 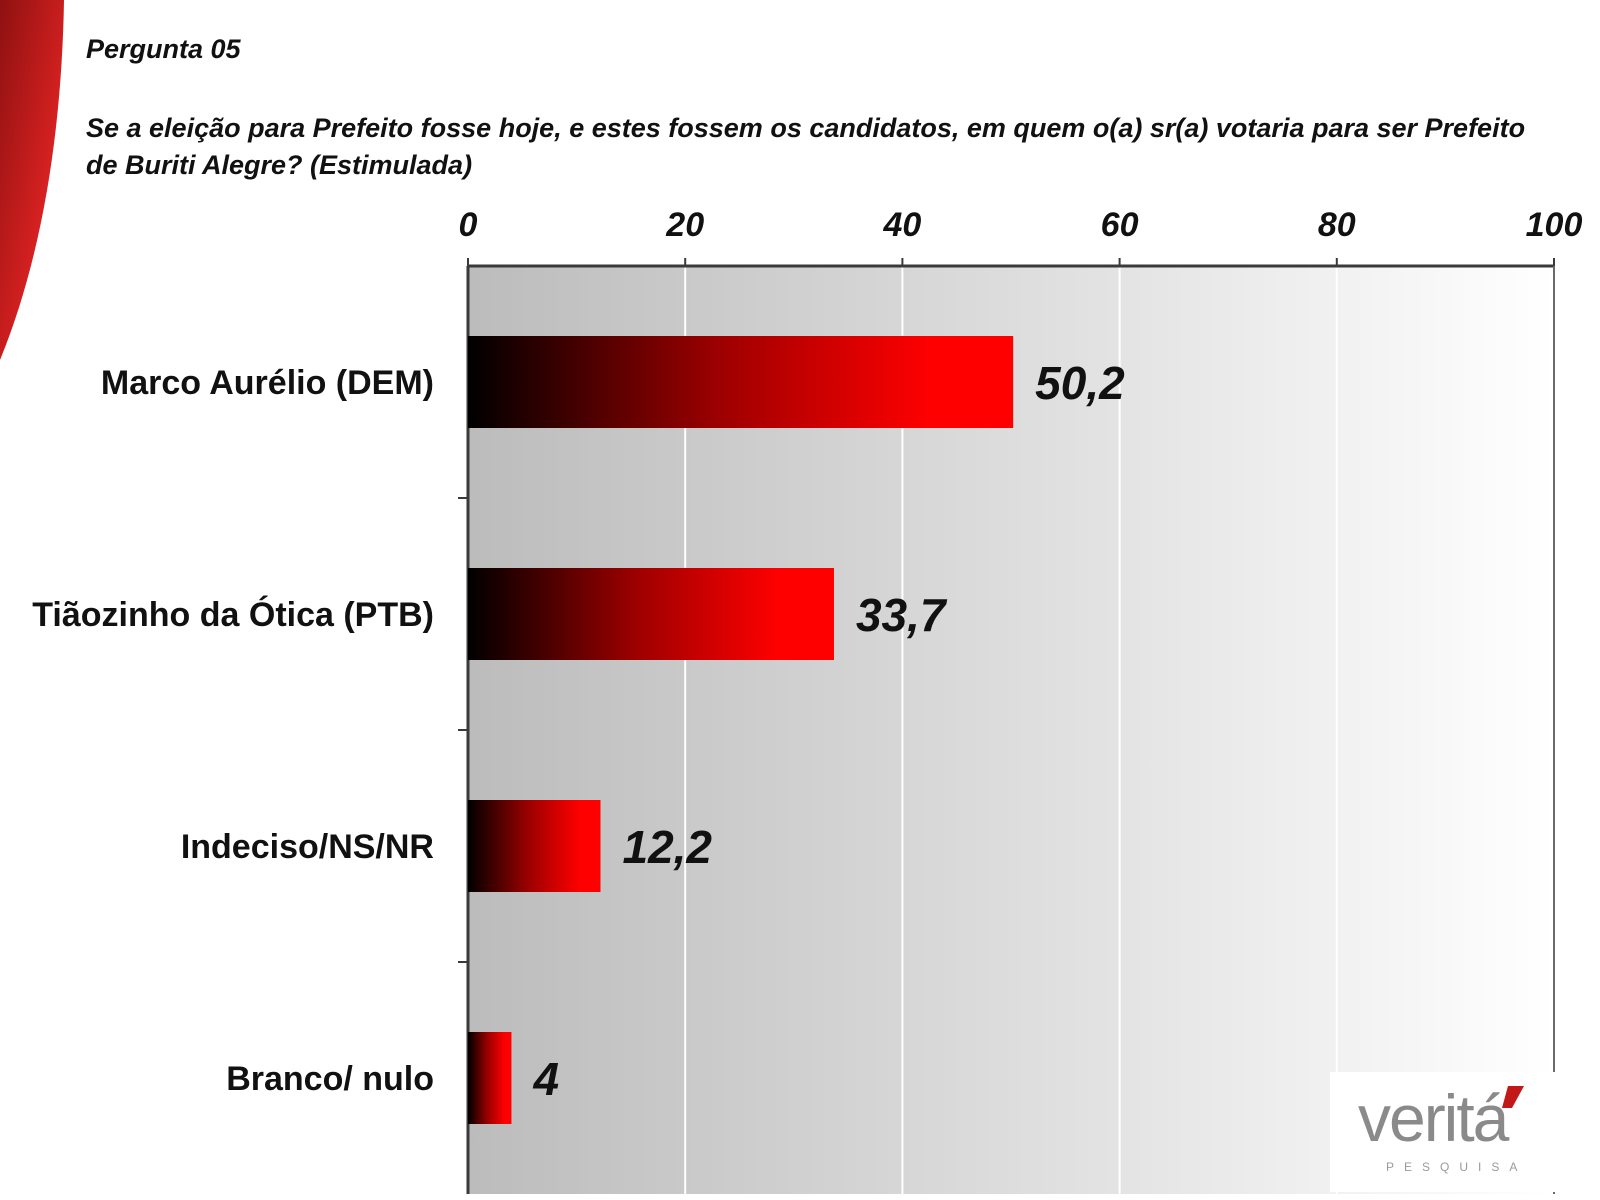 What do you see at coordinates (330, 1079) in the screenshot?
I see `category-label: Branco/ nulo` at bounding box center [330, 1079].